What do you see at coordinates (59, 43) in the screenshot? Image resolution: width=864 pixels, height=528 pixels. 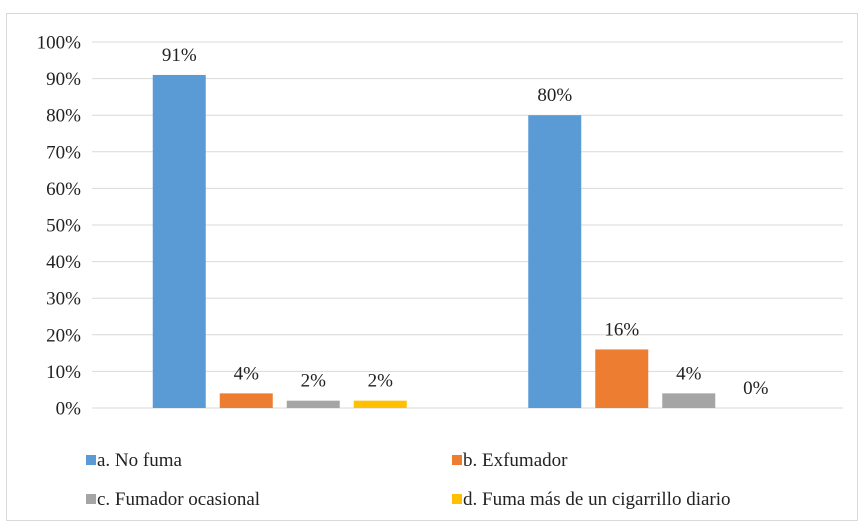 I see `y-tick-label: 100%` at bounding box center [59, 43].